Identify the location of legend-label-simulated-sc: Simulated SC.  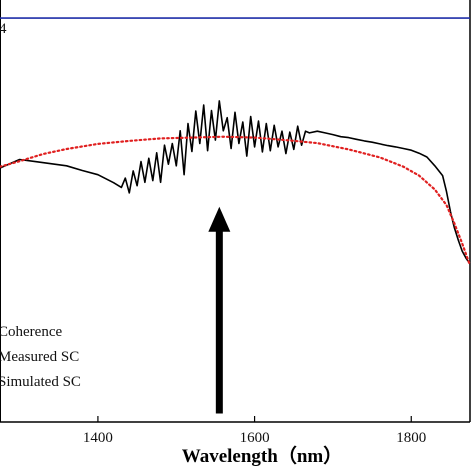
(40, 382).